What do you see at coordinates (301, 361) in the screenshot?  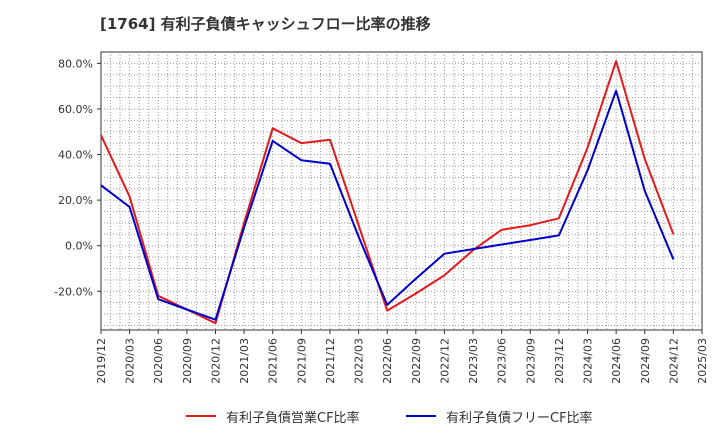 I see `x-tick-label: 2021/09` at bounding box center [301, 361].